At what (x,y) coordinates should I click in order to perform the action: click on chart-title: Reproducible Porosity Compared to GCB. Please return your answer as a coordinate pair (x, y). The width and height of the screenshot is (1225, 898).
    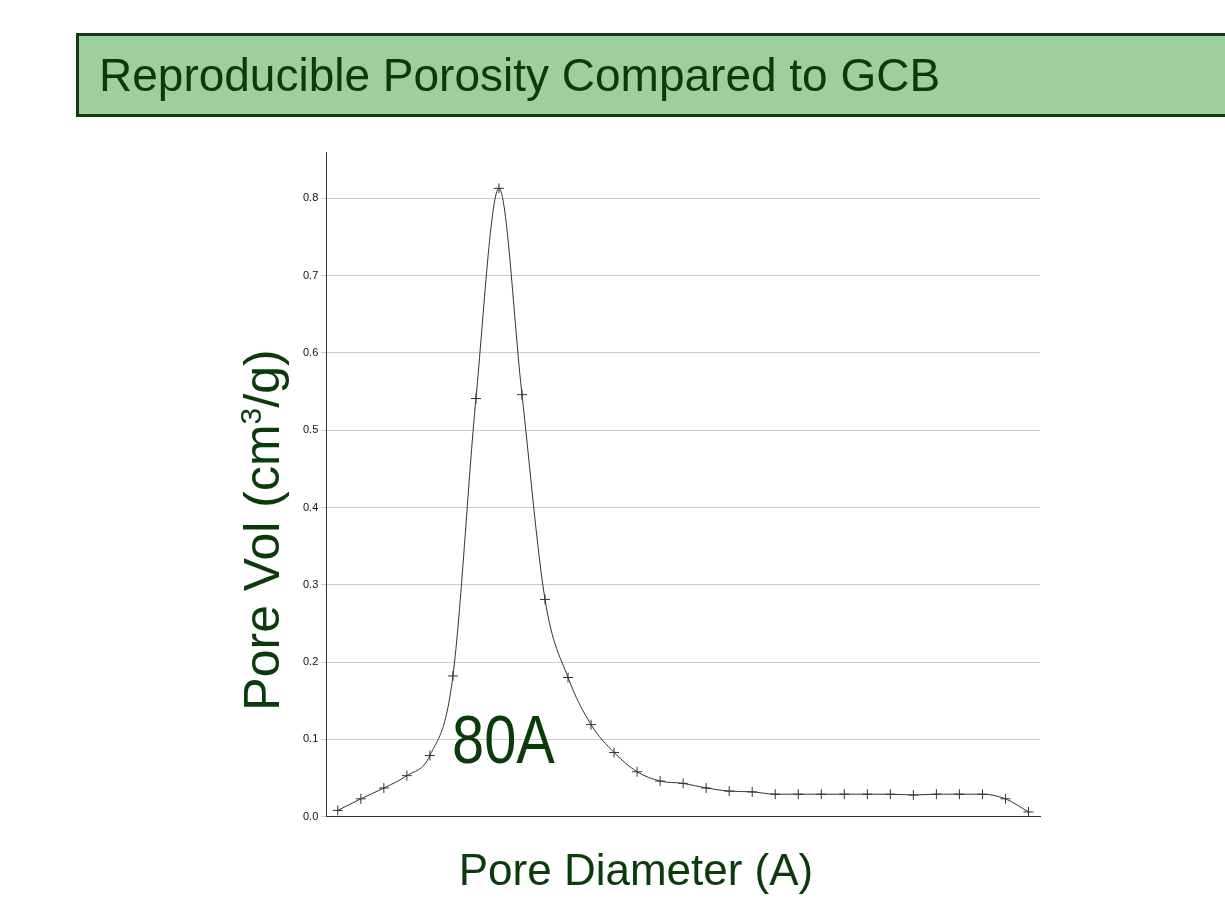
    Looking at the image, I should click on (650, 75).